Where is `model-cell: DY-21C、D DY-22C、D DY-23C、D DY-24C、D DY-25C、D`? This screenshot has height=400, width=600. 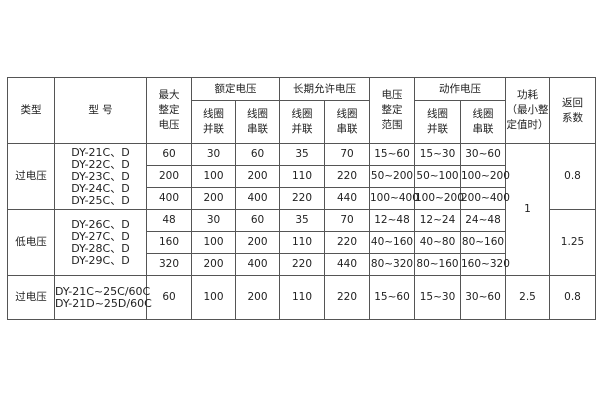
model-cell: DY-21C、D DY-22C、D DY-23C、D DY-24C、D DY-25C、D is located at coordinates (100, 176).